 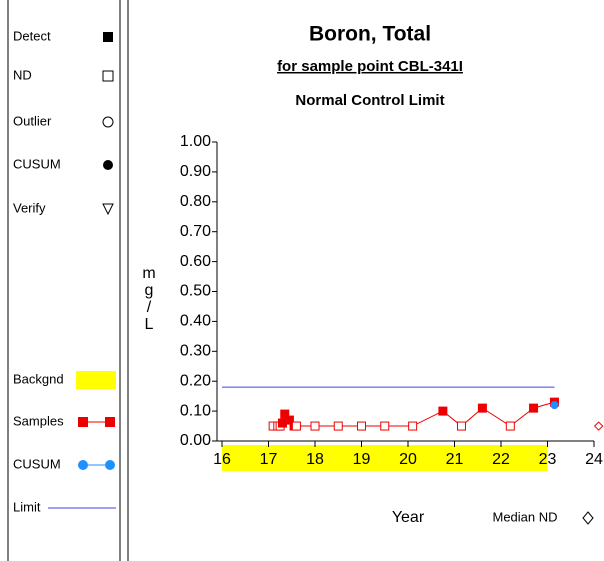 I want to click on median-nd-symbol, so click(x=588, y=518).